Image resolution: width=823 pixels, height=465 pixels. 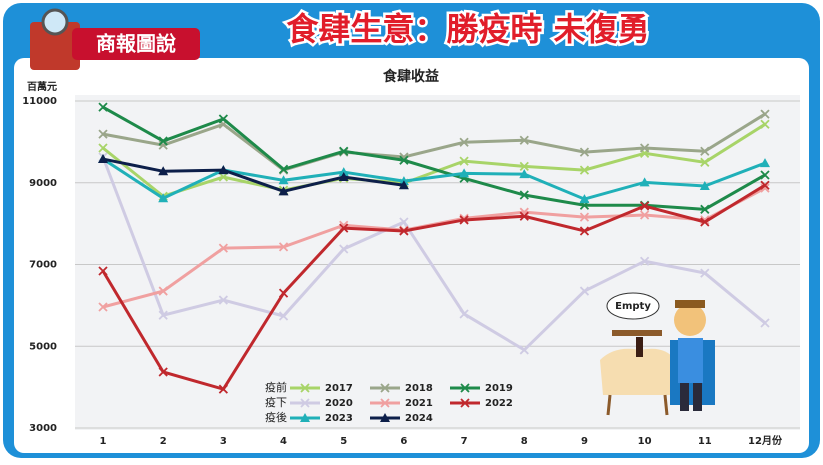 I want to click on logo-text: 商報圖說, so click(x=136, y=44).